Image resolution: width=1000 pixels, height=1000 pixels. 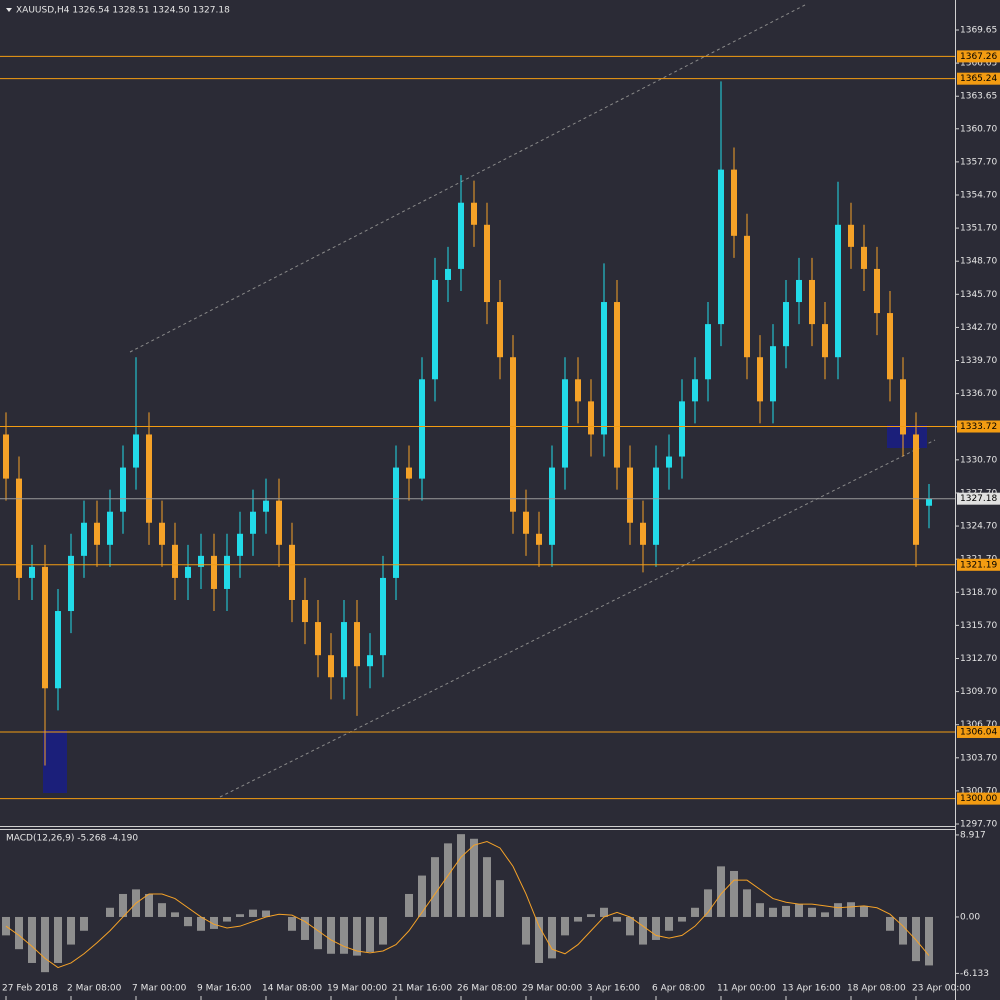 I want to click on signal-line, so click(x=467, y=904).